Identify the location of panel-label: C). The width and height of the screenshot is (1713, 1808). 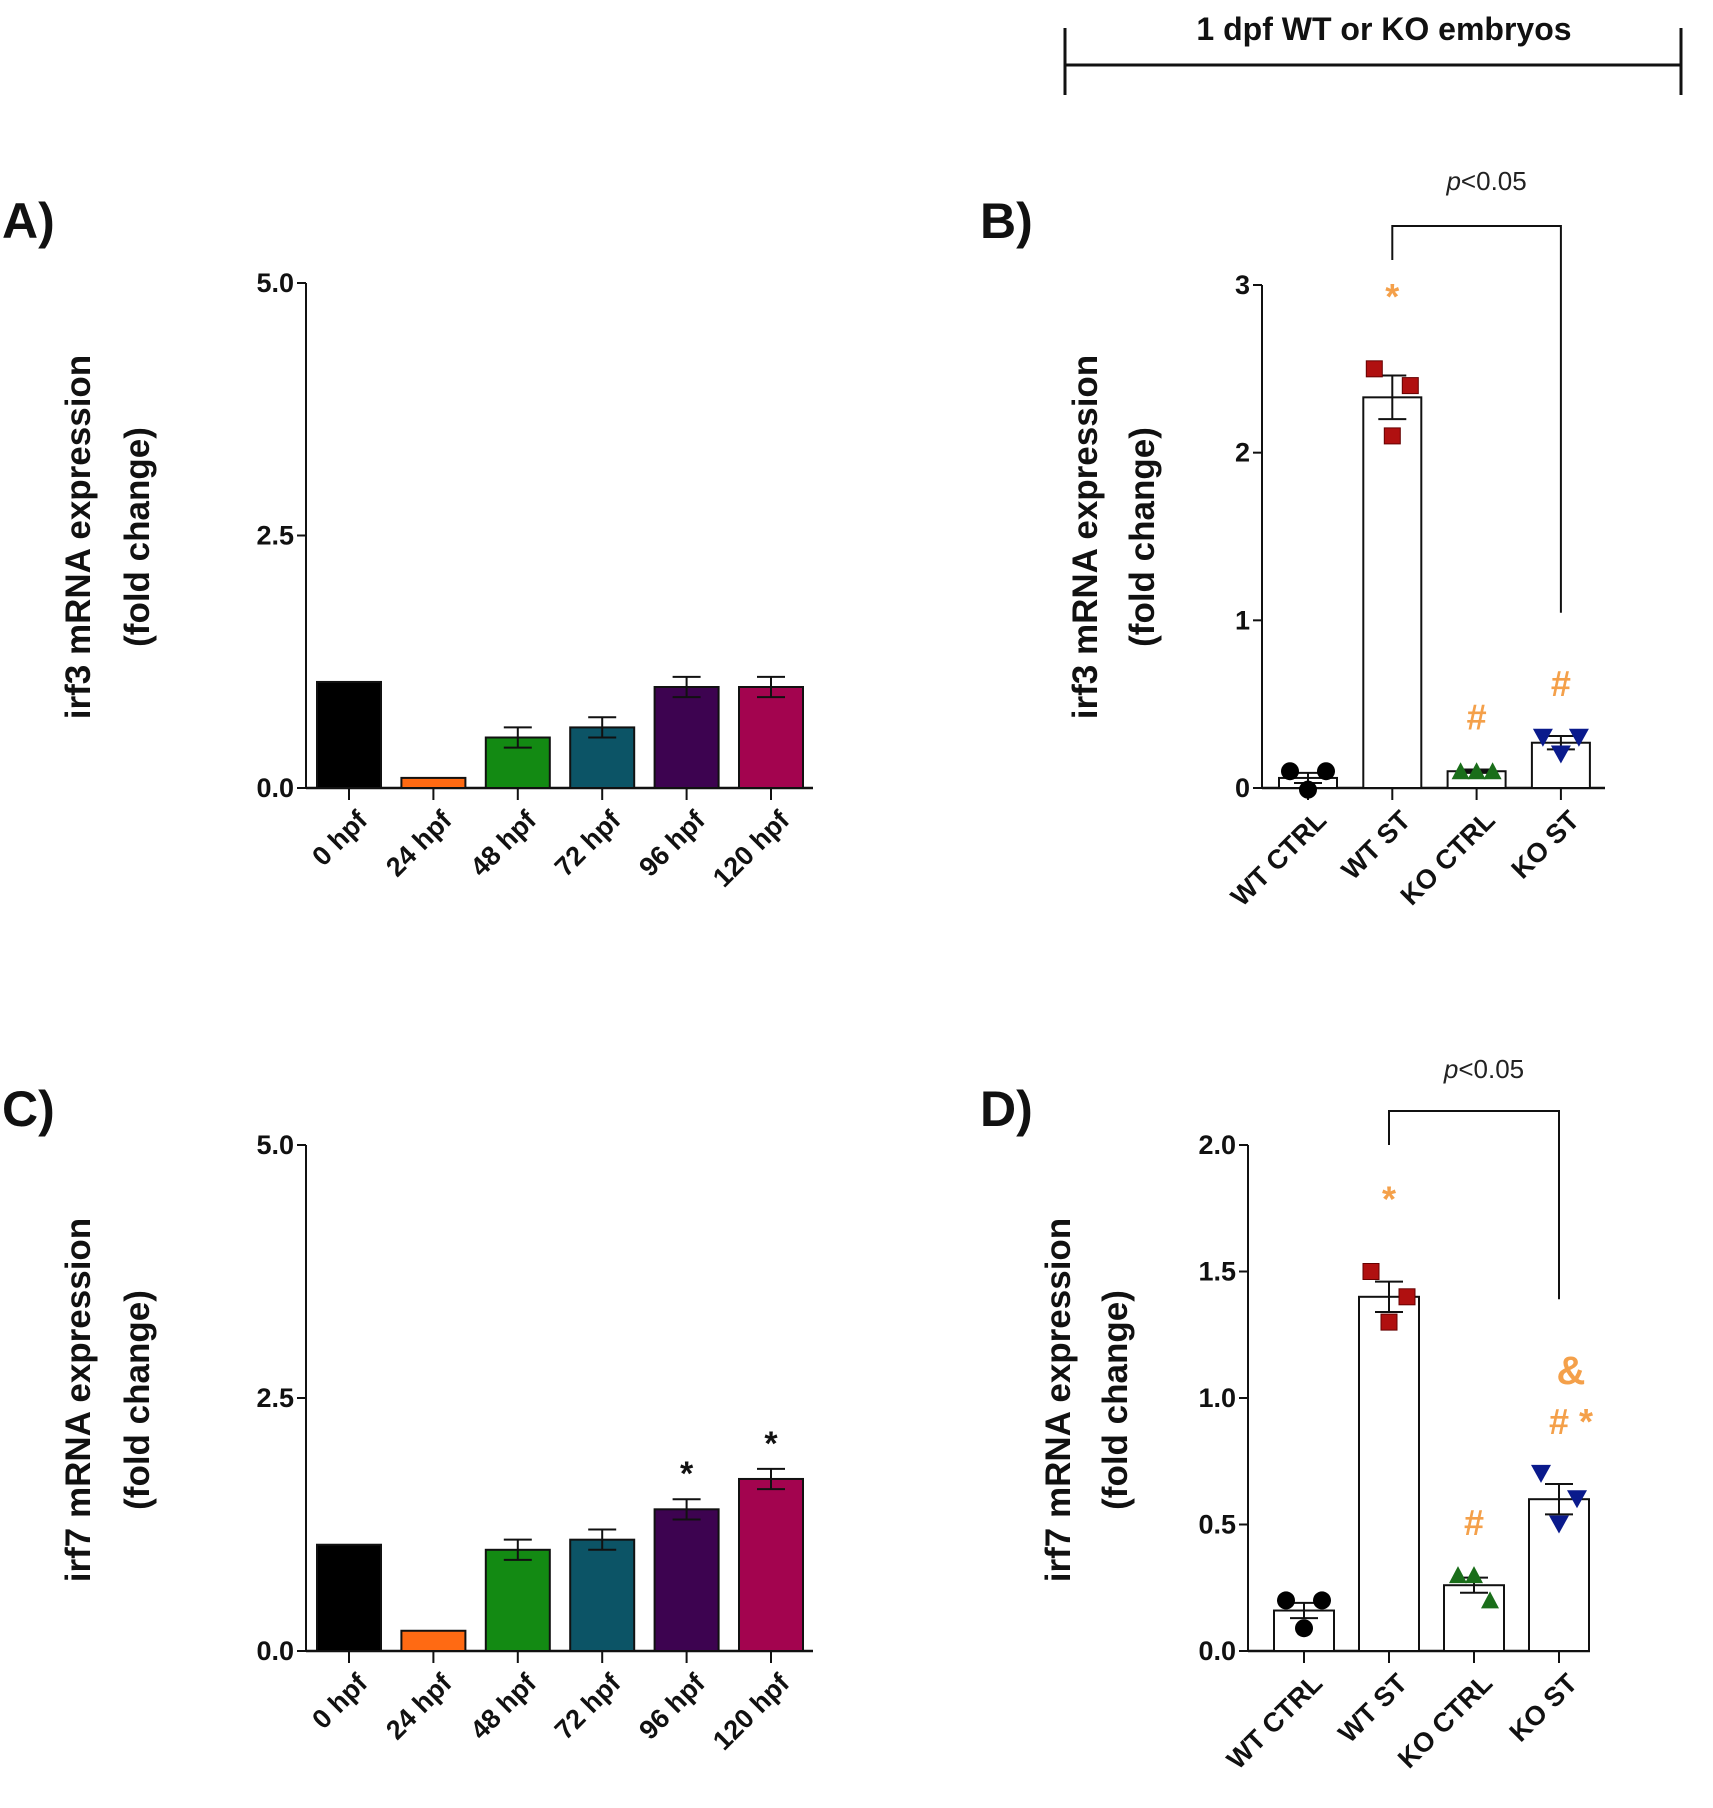
(28, 1109).